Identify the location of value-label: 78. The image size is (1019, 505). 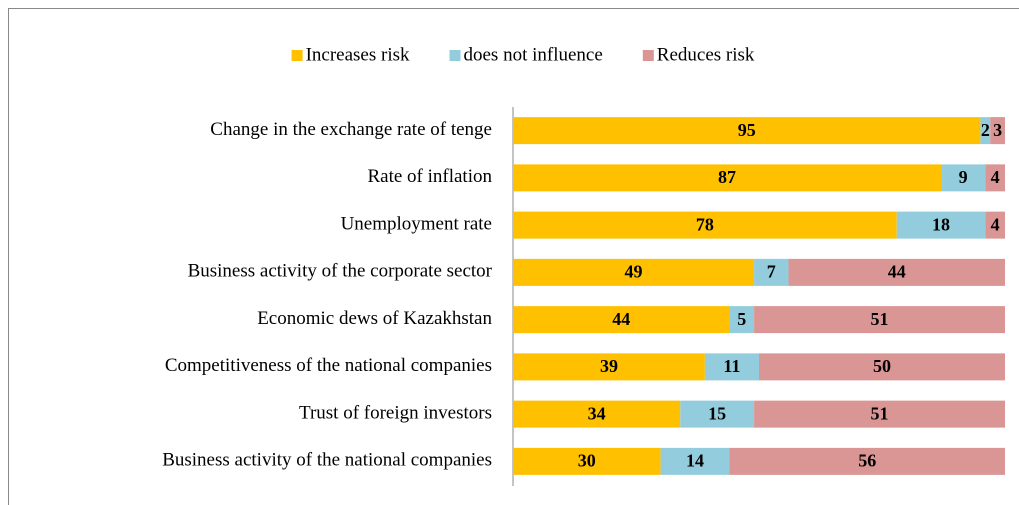
(705, 224).